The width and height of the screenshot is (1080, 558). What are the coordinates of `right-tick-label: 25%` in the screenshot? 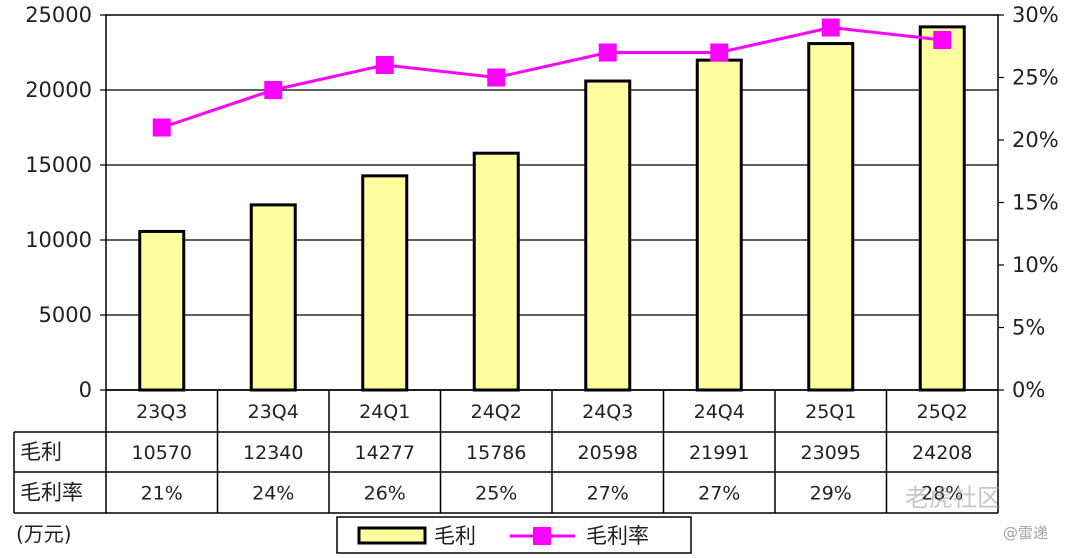 It's located at (1035, 78).